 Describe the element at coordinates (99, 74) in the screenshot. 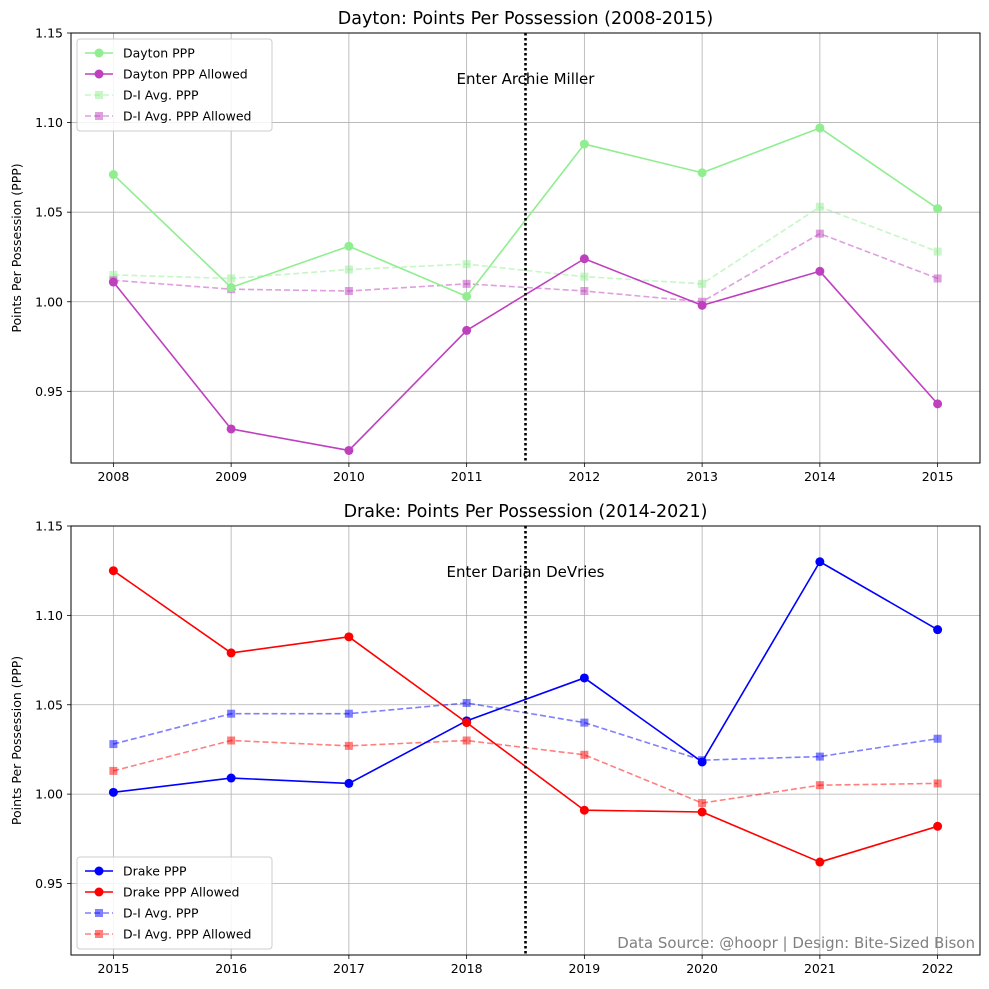

I see `dayton-legend-marker-dayton-ppp-allowed` at that location.